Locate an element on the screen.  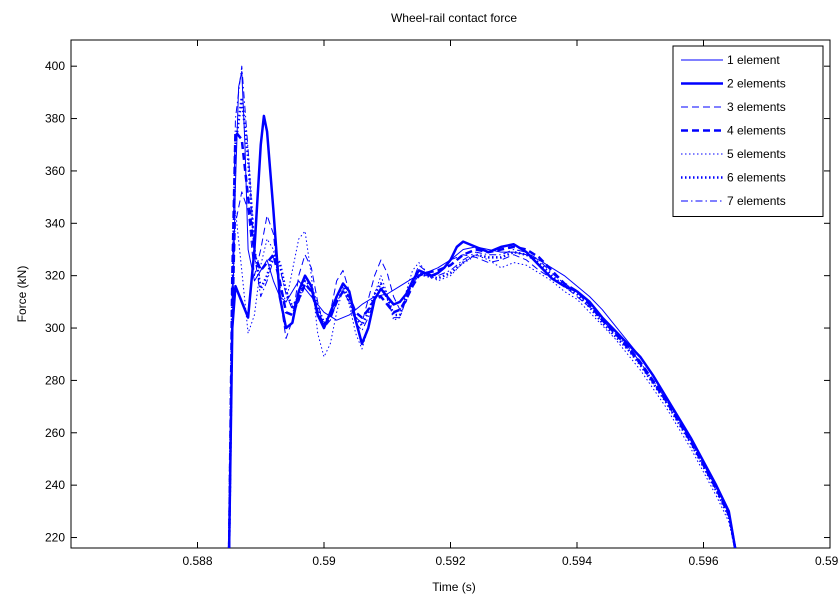
legend-entry-label: 5 elements is located at coordinates (756, 154).